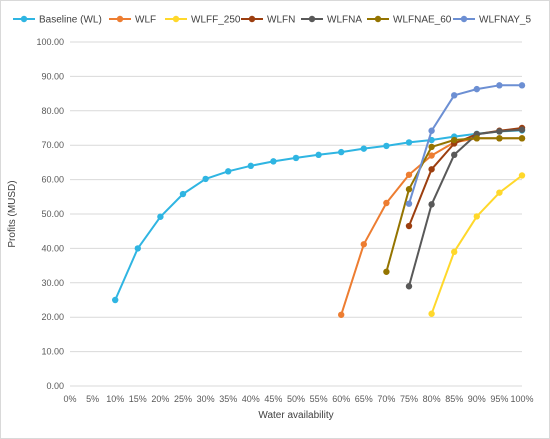 This screenshot has width=550, height=439. What do you see at coordinates (115, 399) in the screenshot?
I see `x-tick-label: 10%` at bounding box center [115, 399].